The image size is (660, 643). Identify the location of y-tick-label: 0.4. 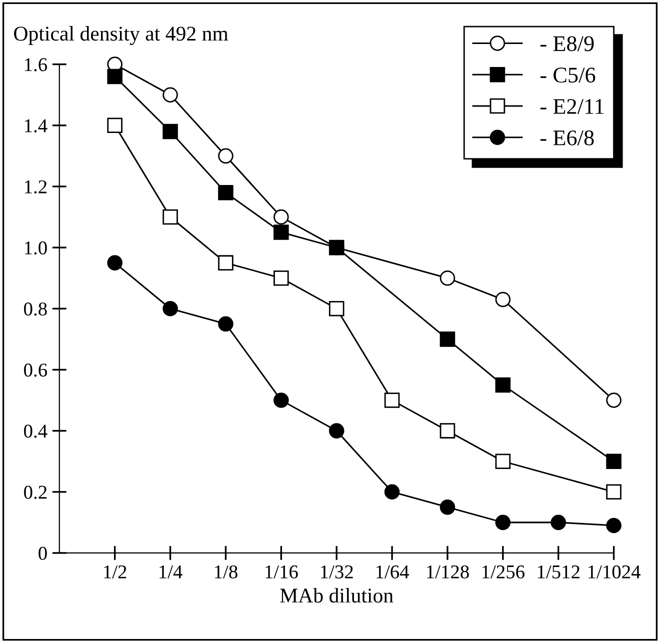
(36, 431).